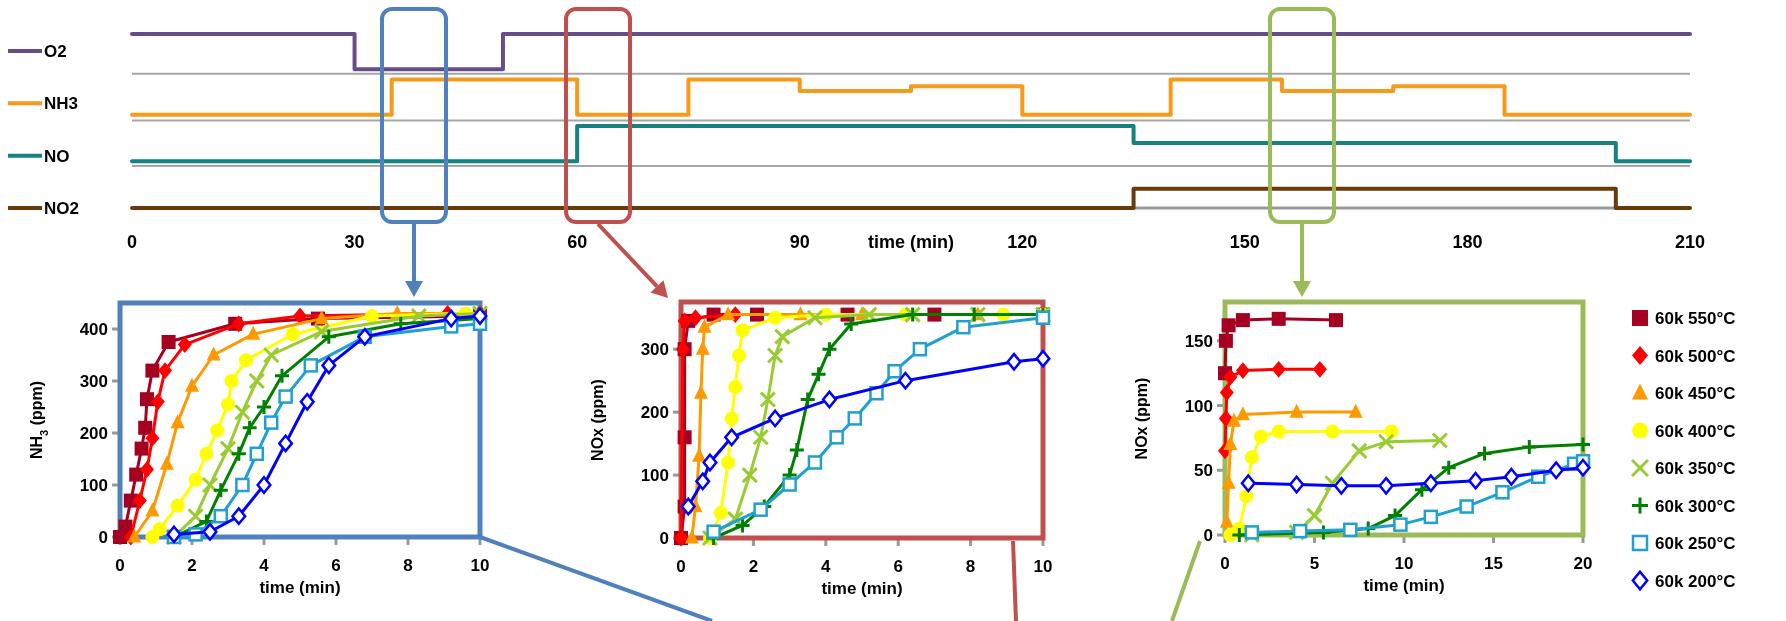 The image size is (1786, 621). I want to click on legend-label: NH3, so click(61, 104).